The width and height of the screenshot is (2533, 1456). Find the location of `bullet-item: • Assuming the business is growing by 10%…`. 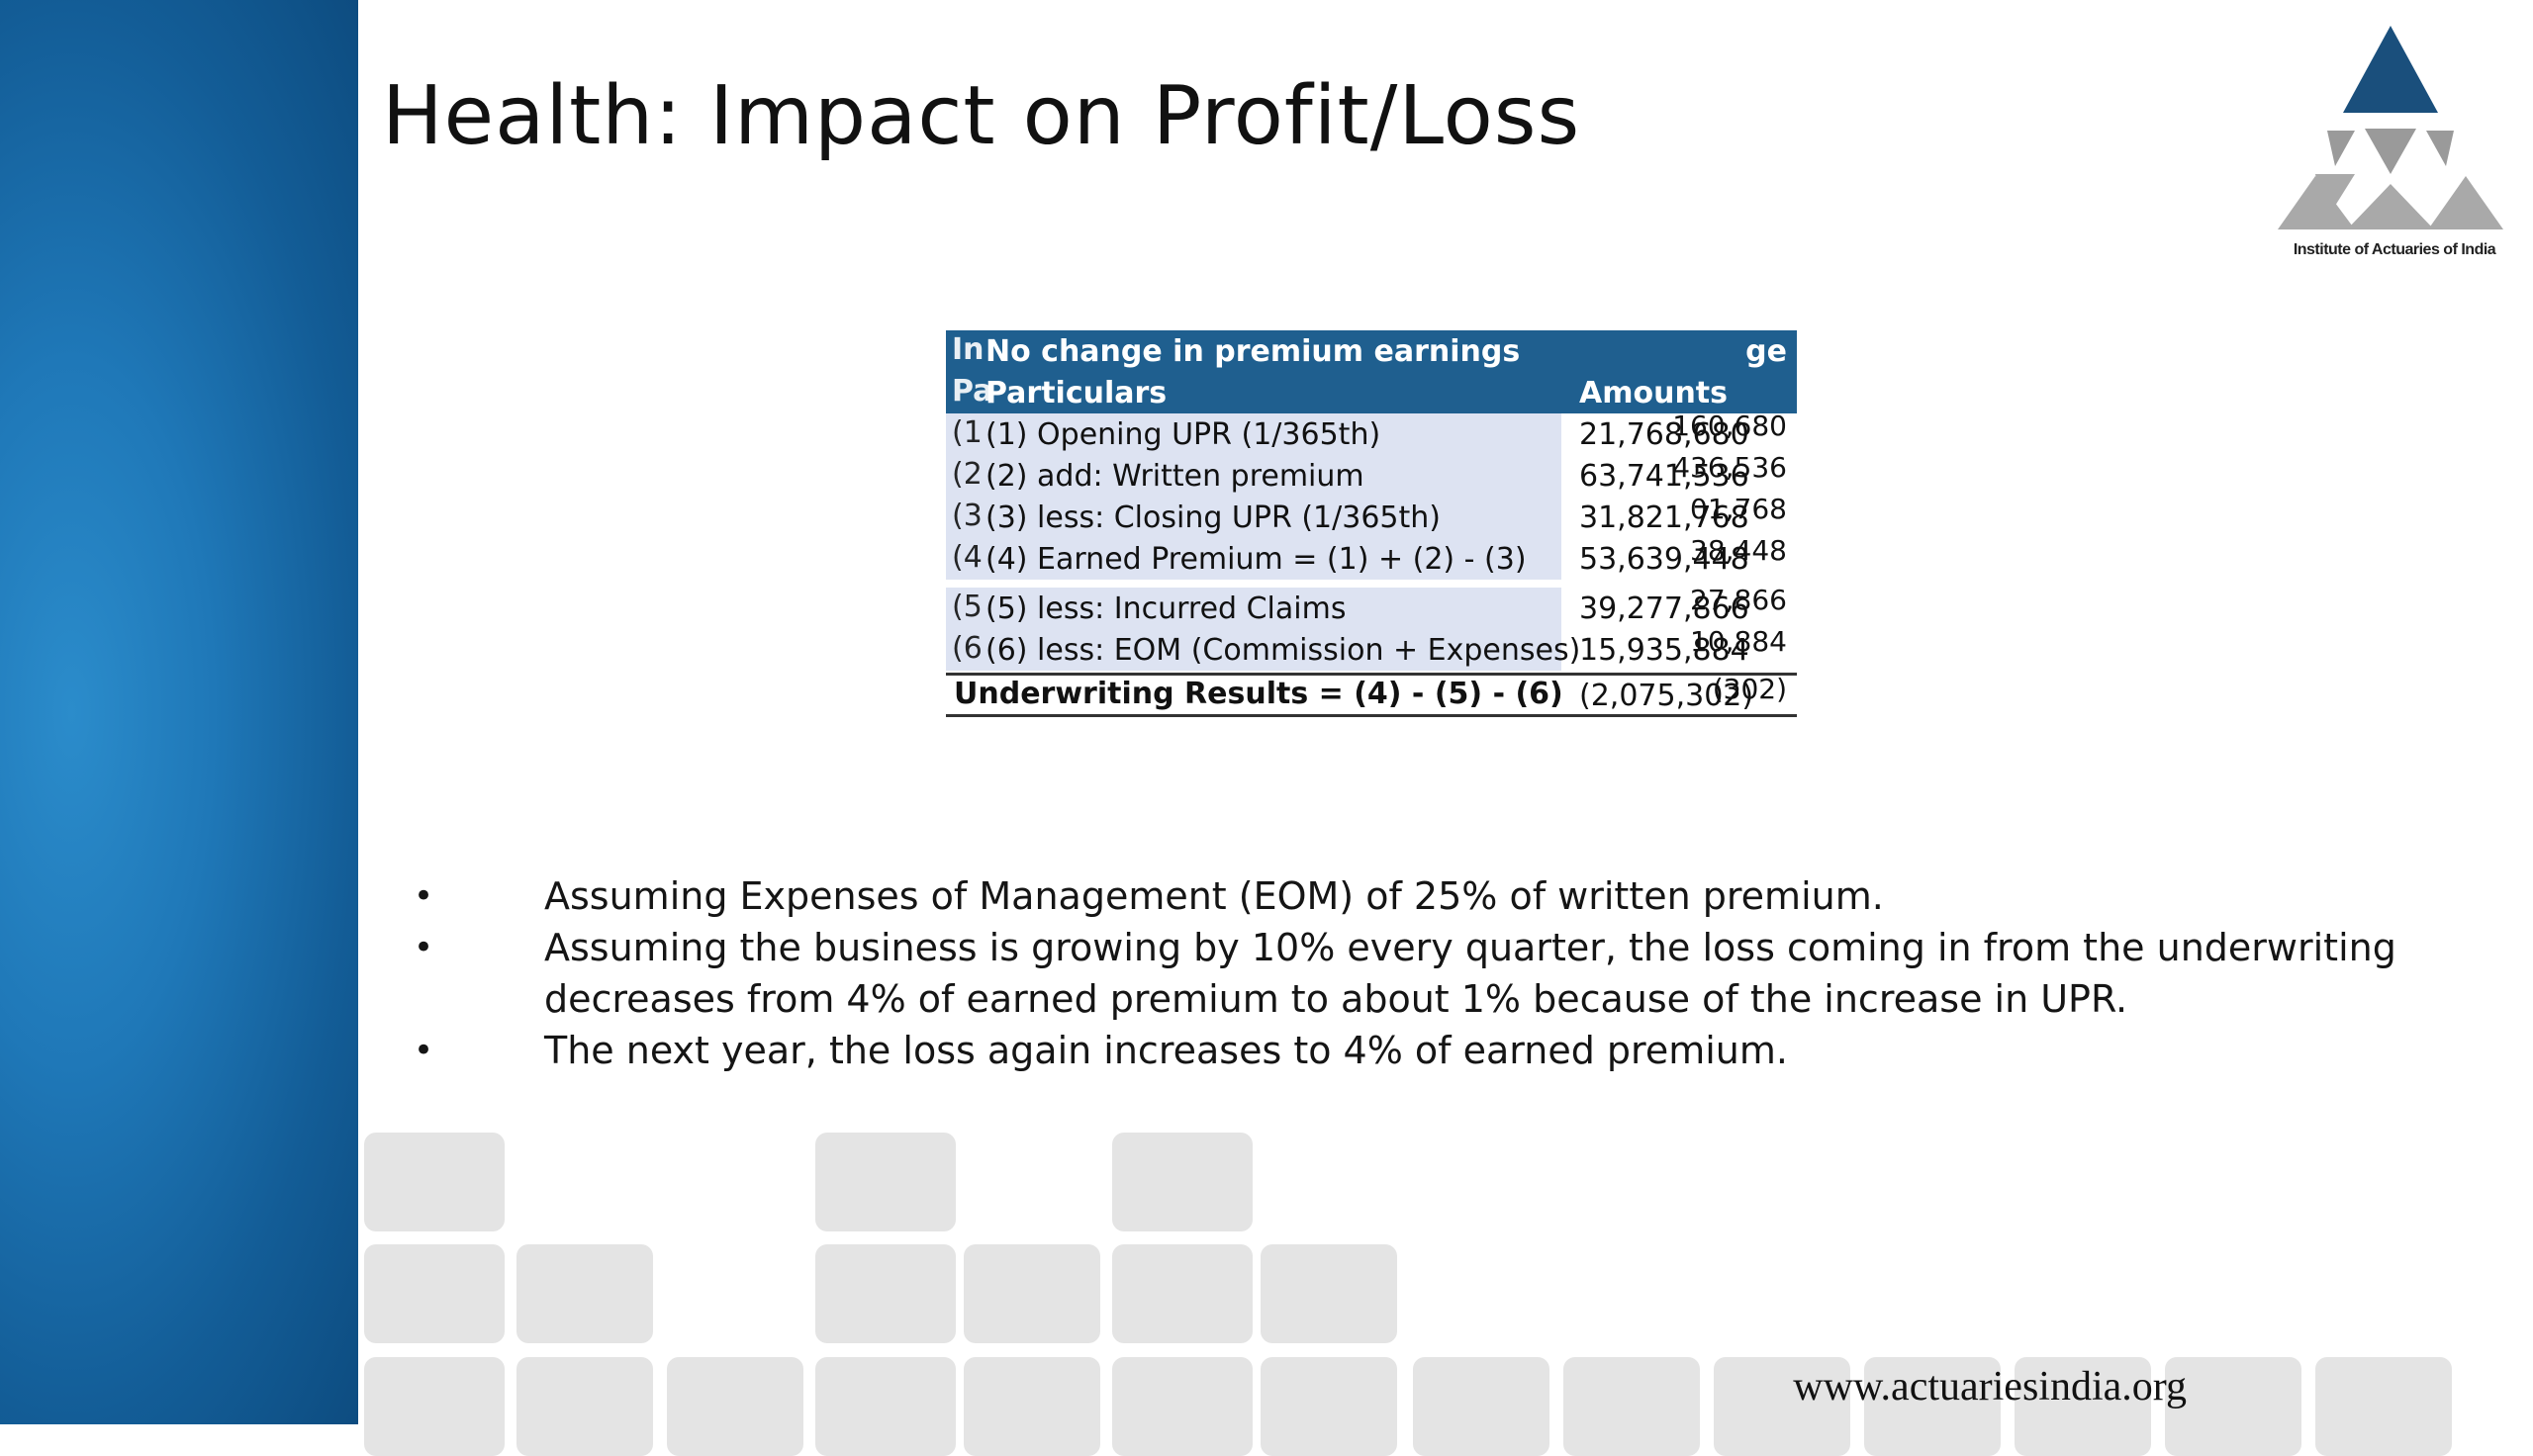

bullet-item: • Assuming the business is growing by 10%… is located at coordinates (1454, 973).